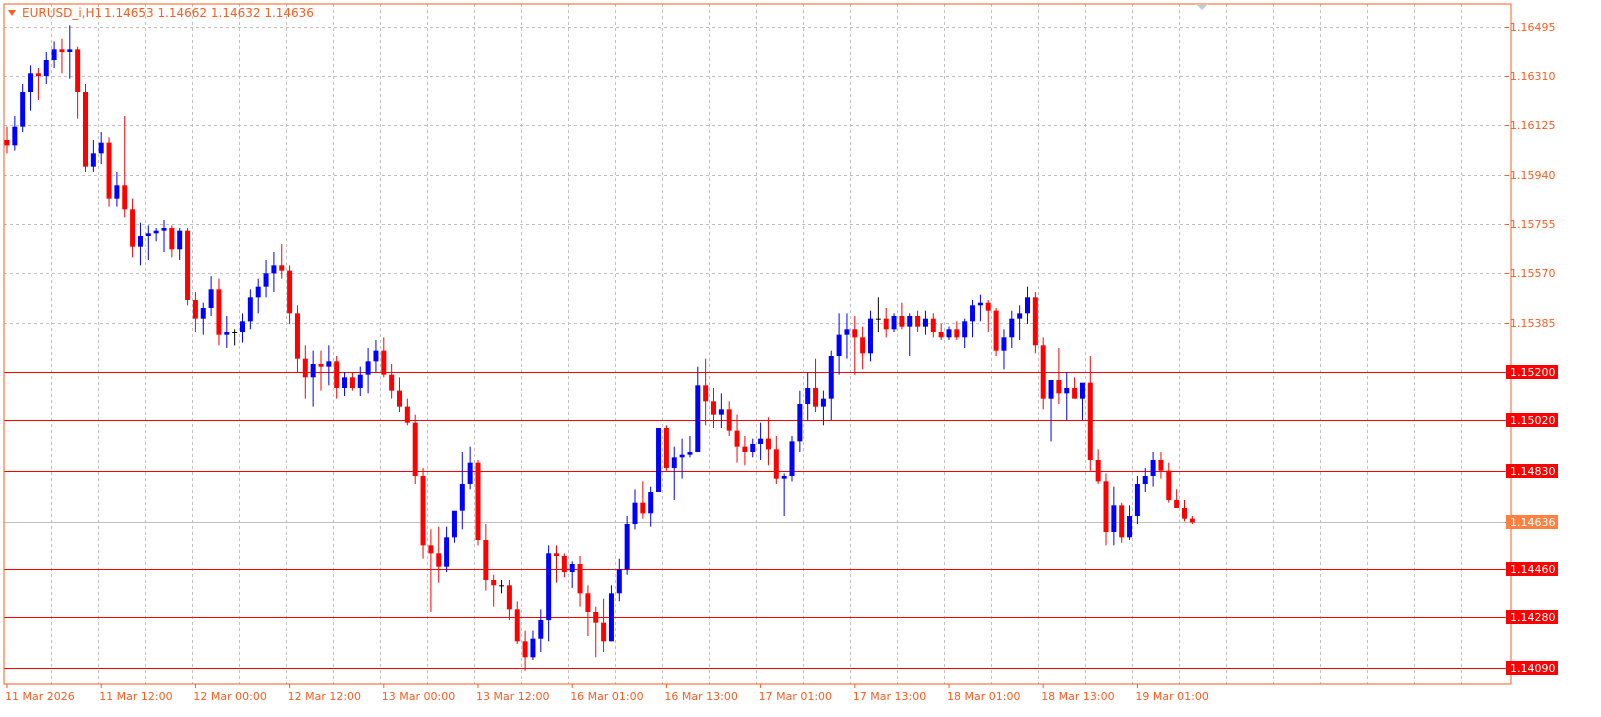 Image resolution: width=1601 pixels, height=717 pixels. What do you see at coordinates (1171, 696) in the screenshot?
I see `time-tick-label: 19 Mar 01:00` at bounding box center [1171, 696].